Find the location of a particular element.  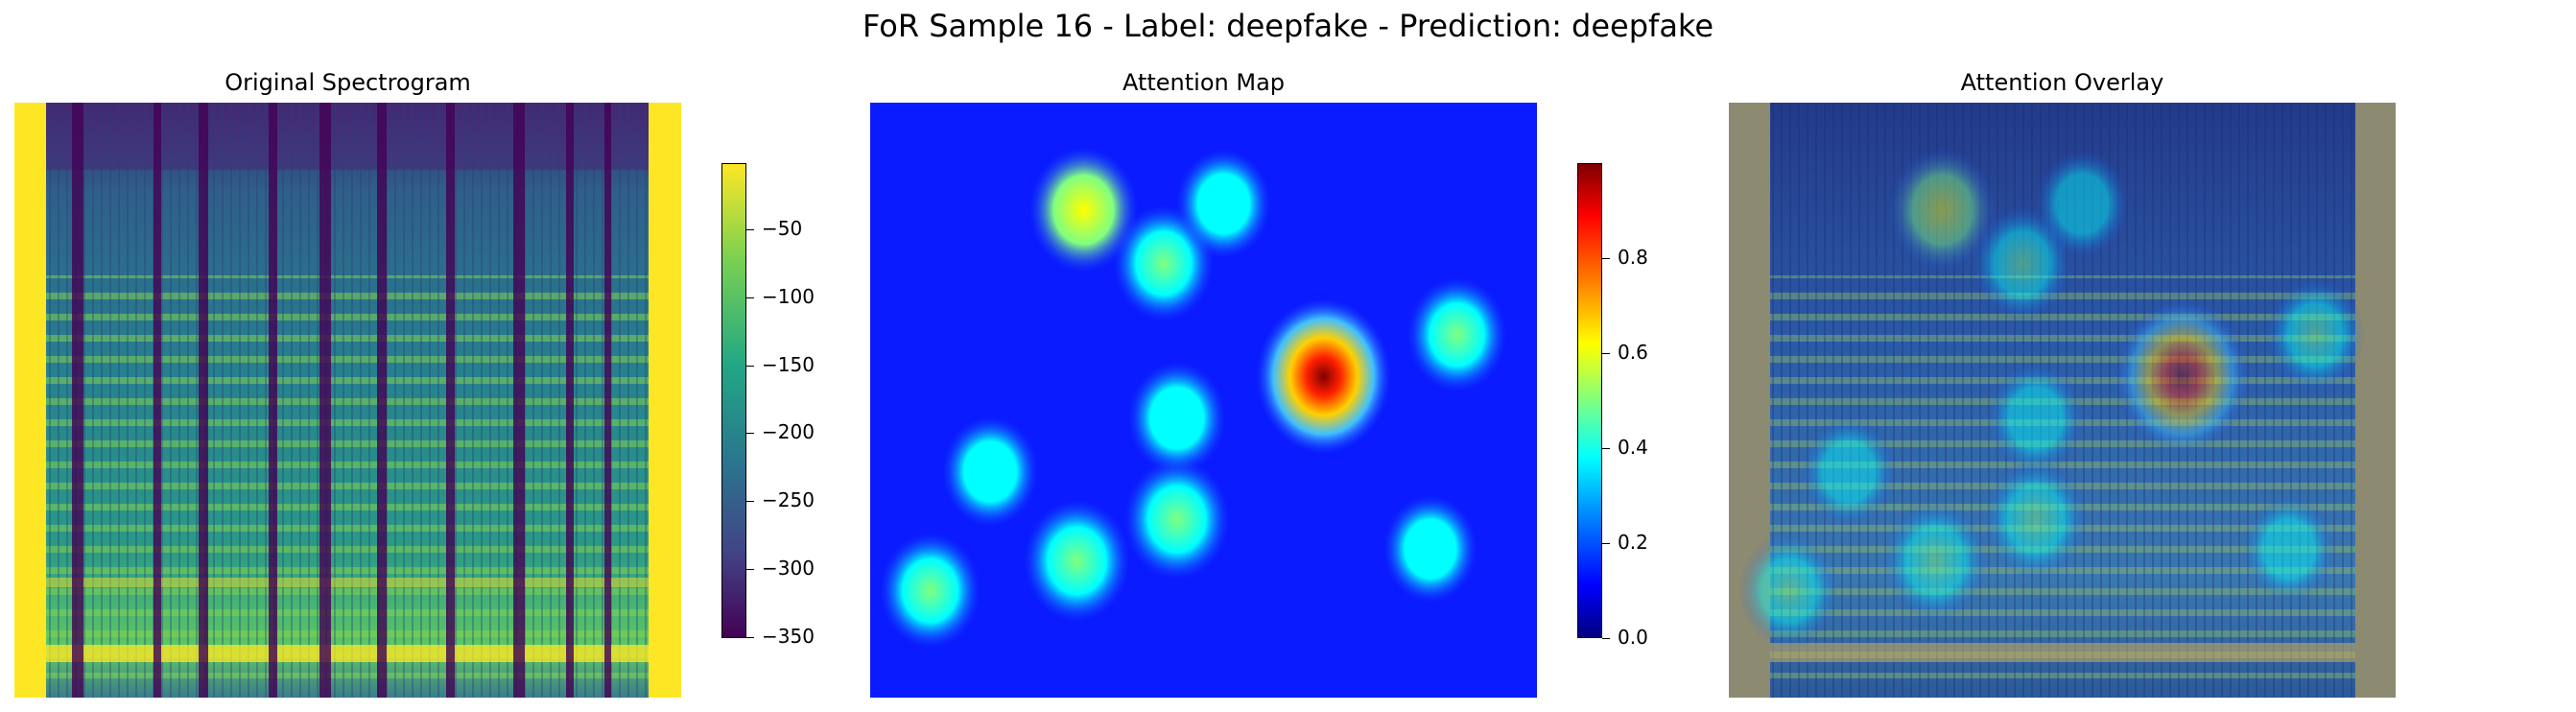

attention-colorbar is located at coordinates (1590, 400).